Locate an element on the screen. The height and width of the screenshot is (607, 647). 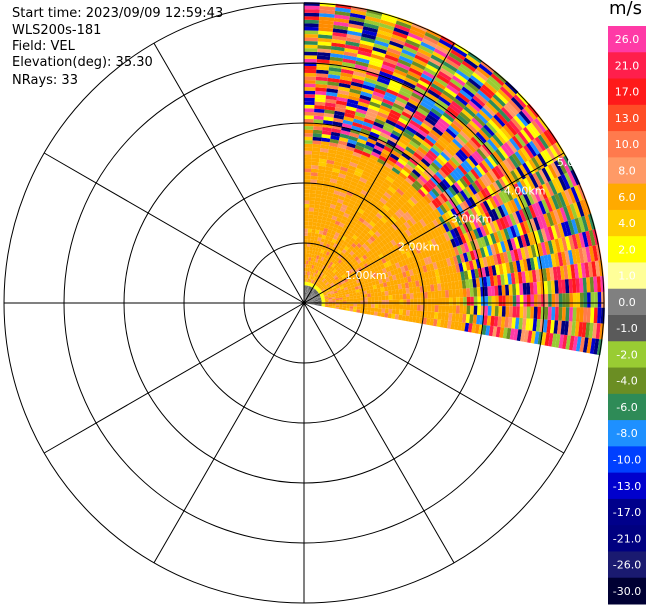
range-ring-label: 5.00km is located at coordinates (578, 162).